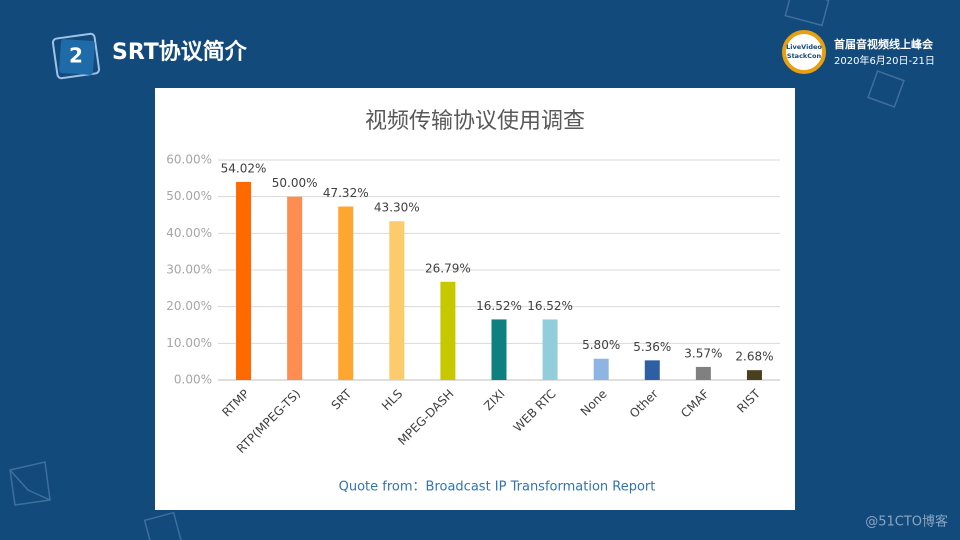 The height and width of the screenshot is (540, 960). Describe the element at coordinates (295, 183) in the screenshot. I see `value-label: 50.00%` at that location.